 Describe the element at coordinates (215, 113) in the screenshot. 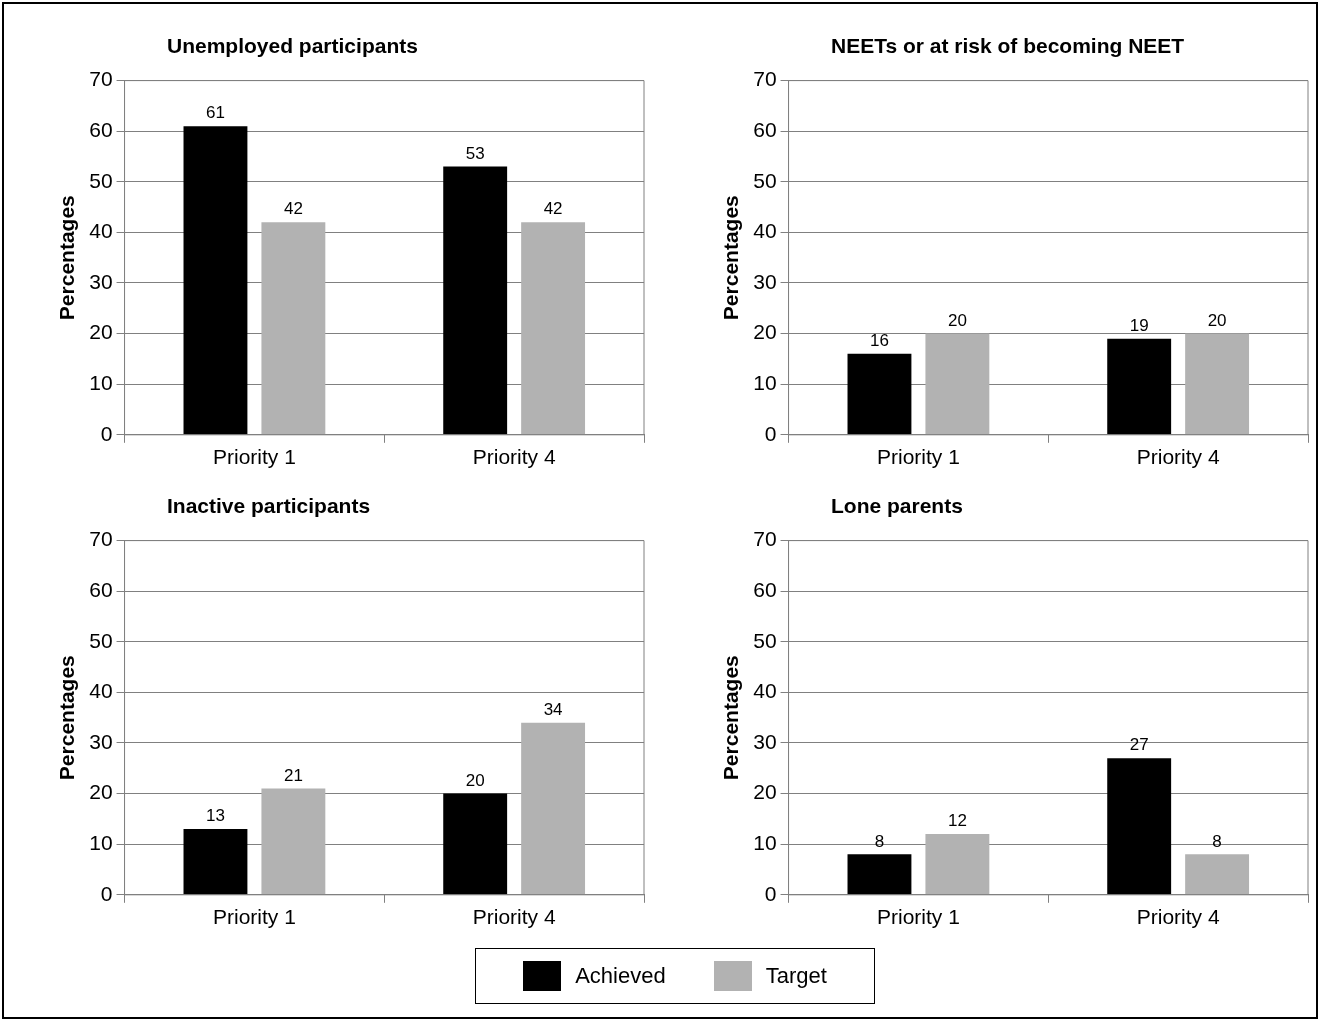

I see `data-label: 61` at that location.